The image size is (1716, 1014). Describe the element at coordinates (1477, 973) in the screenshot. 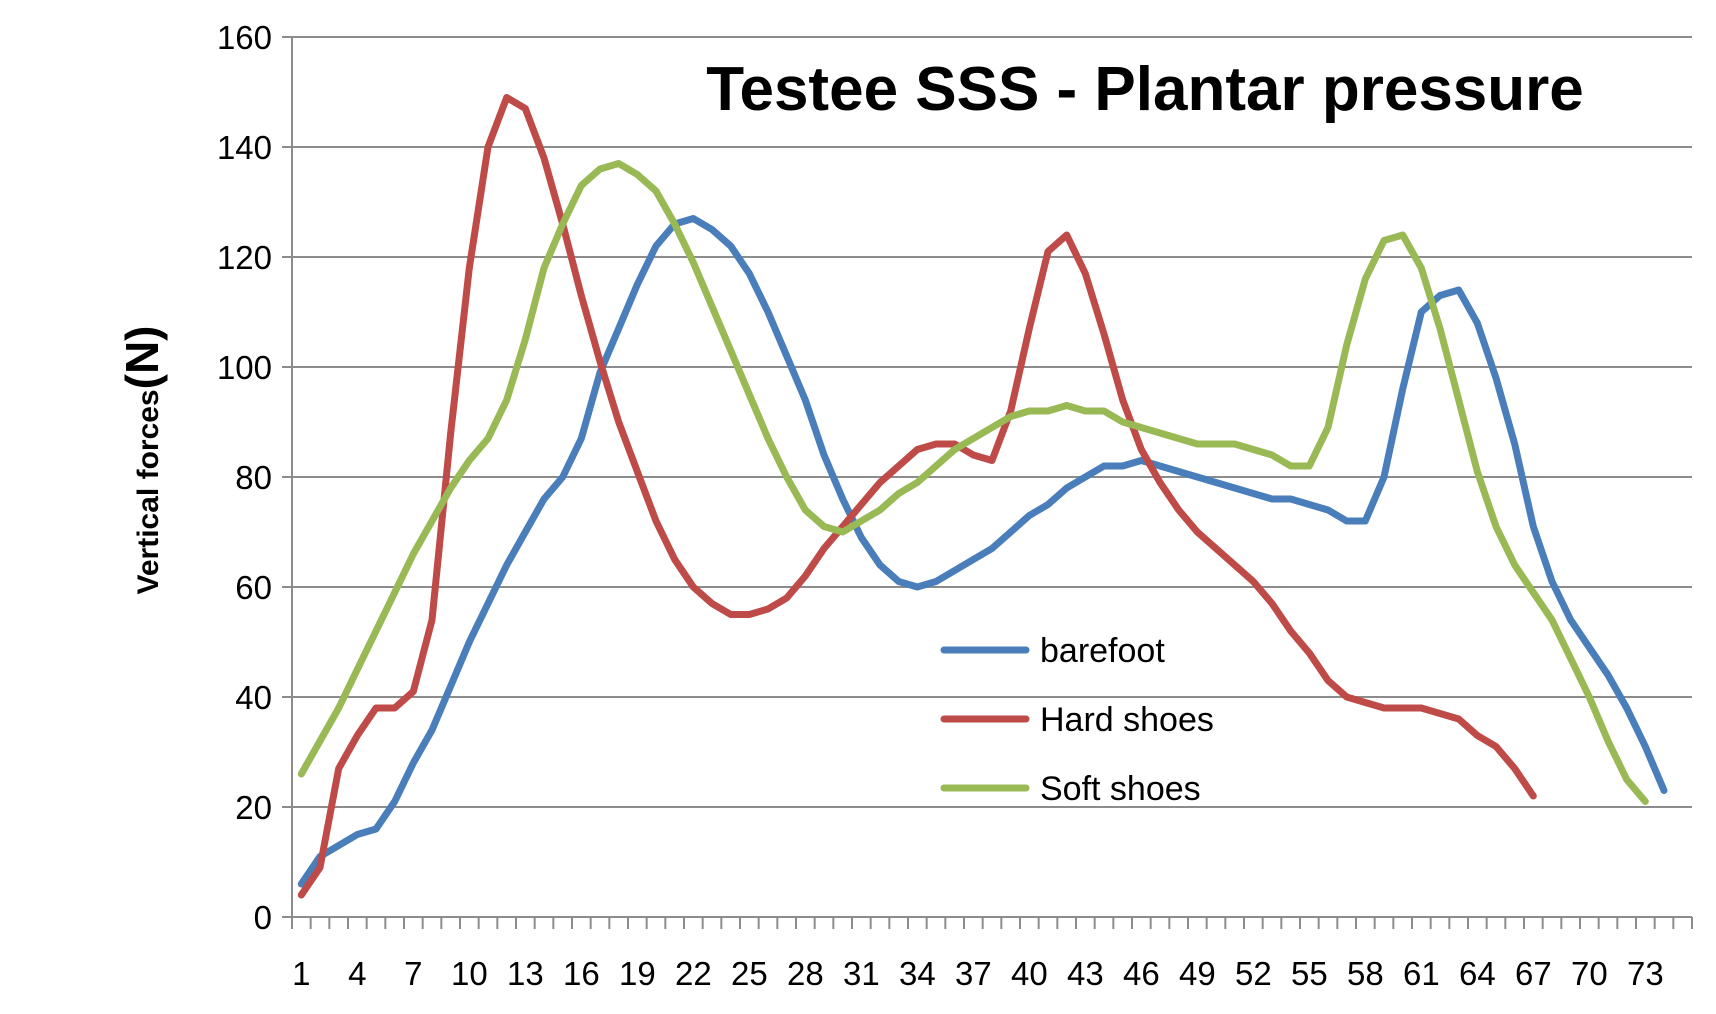

I see `x-tick-label: 64` at that location.